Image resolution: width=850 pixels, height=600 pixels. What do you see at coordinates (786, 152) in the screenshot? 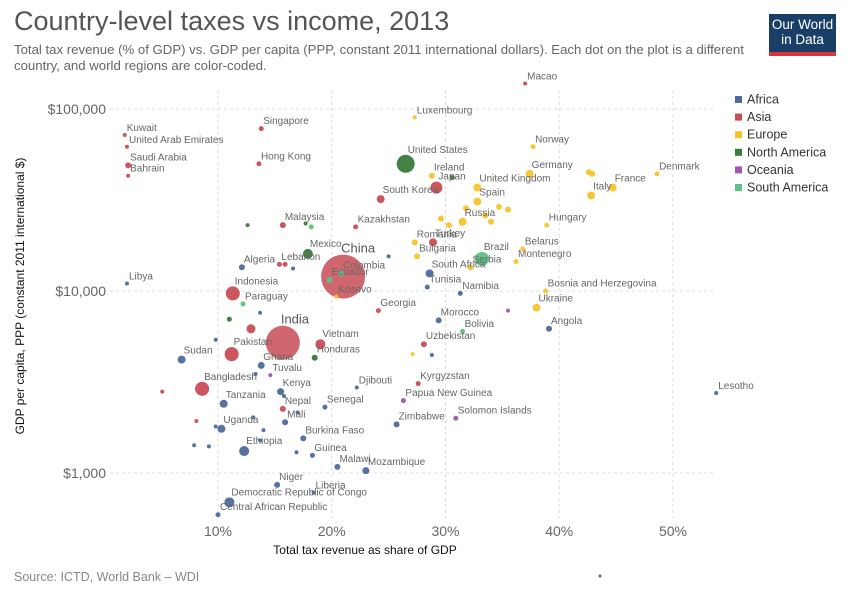
I see `legend-label: North America` at bounding box center [786, 152].